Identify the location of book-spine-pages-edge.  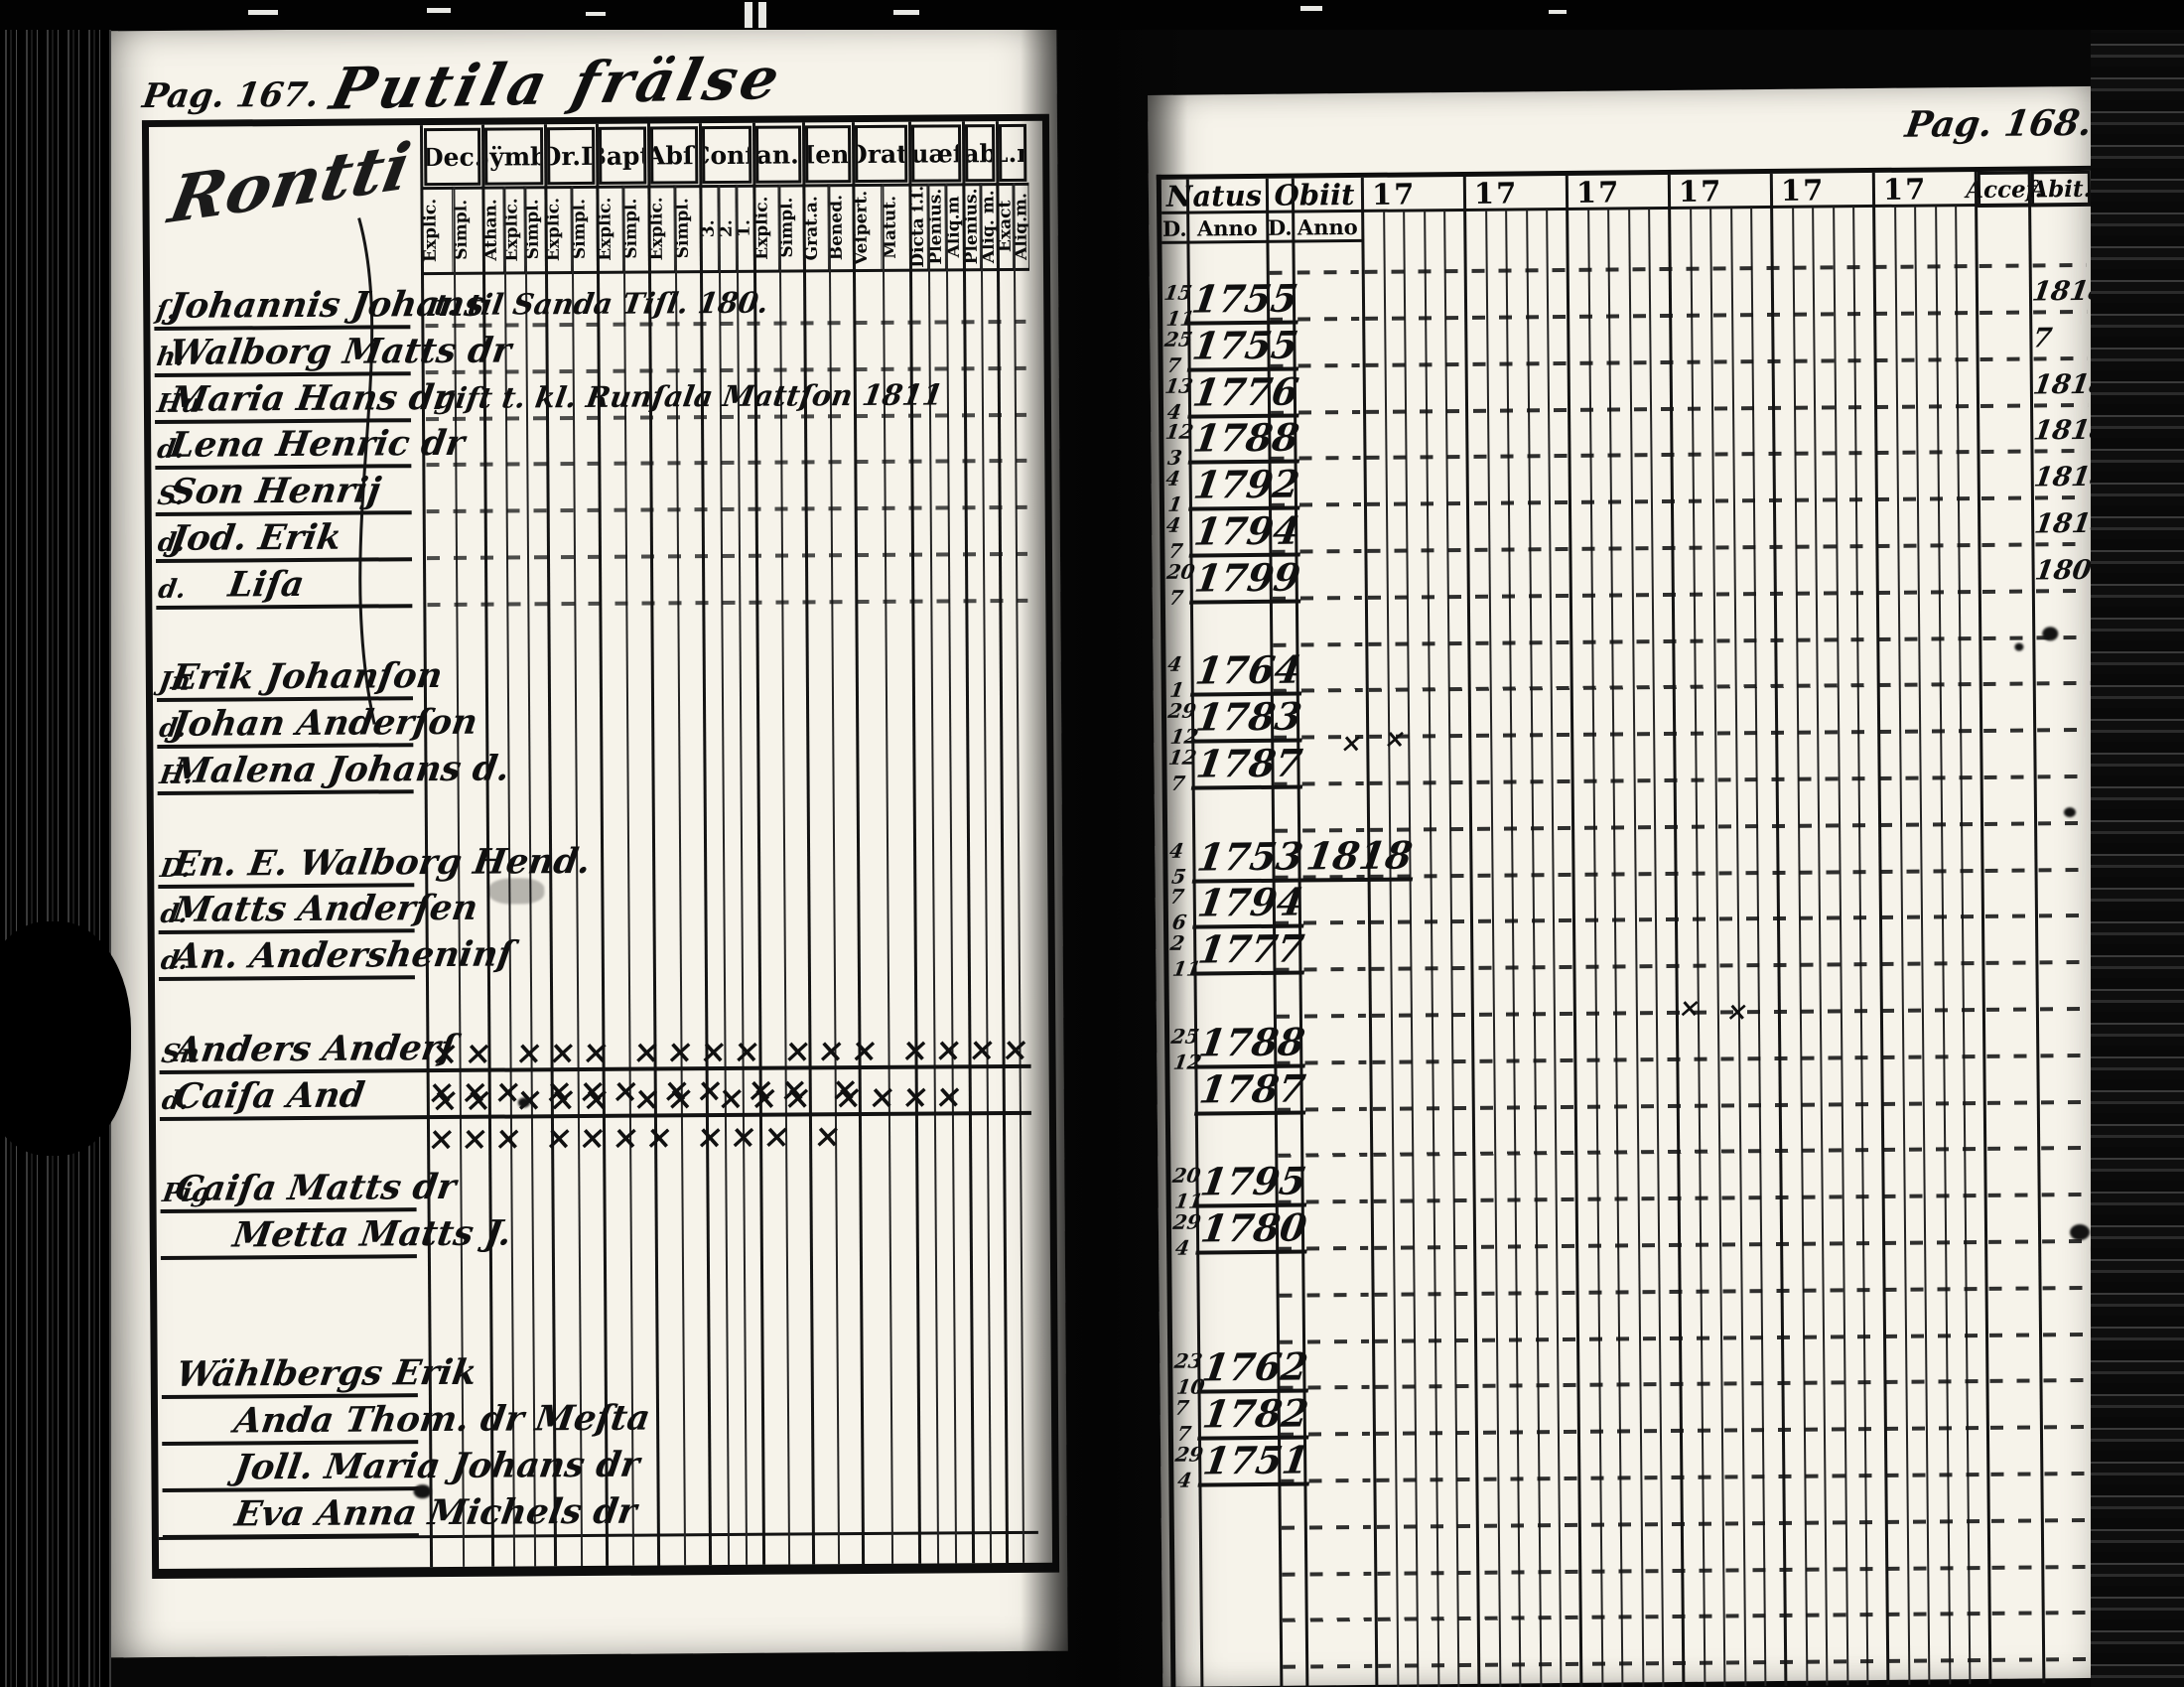
(55, 843).